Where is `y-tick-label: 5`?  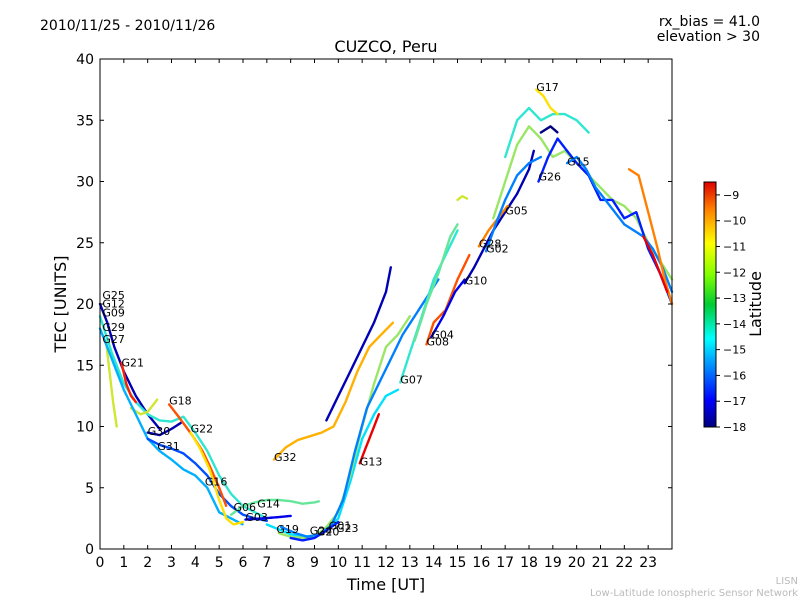 y-tick-label: 5 is located at coordinates (89, 489).